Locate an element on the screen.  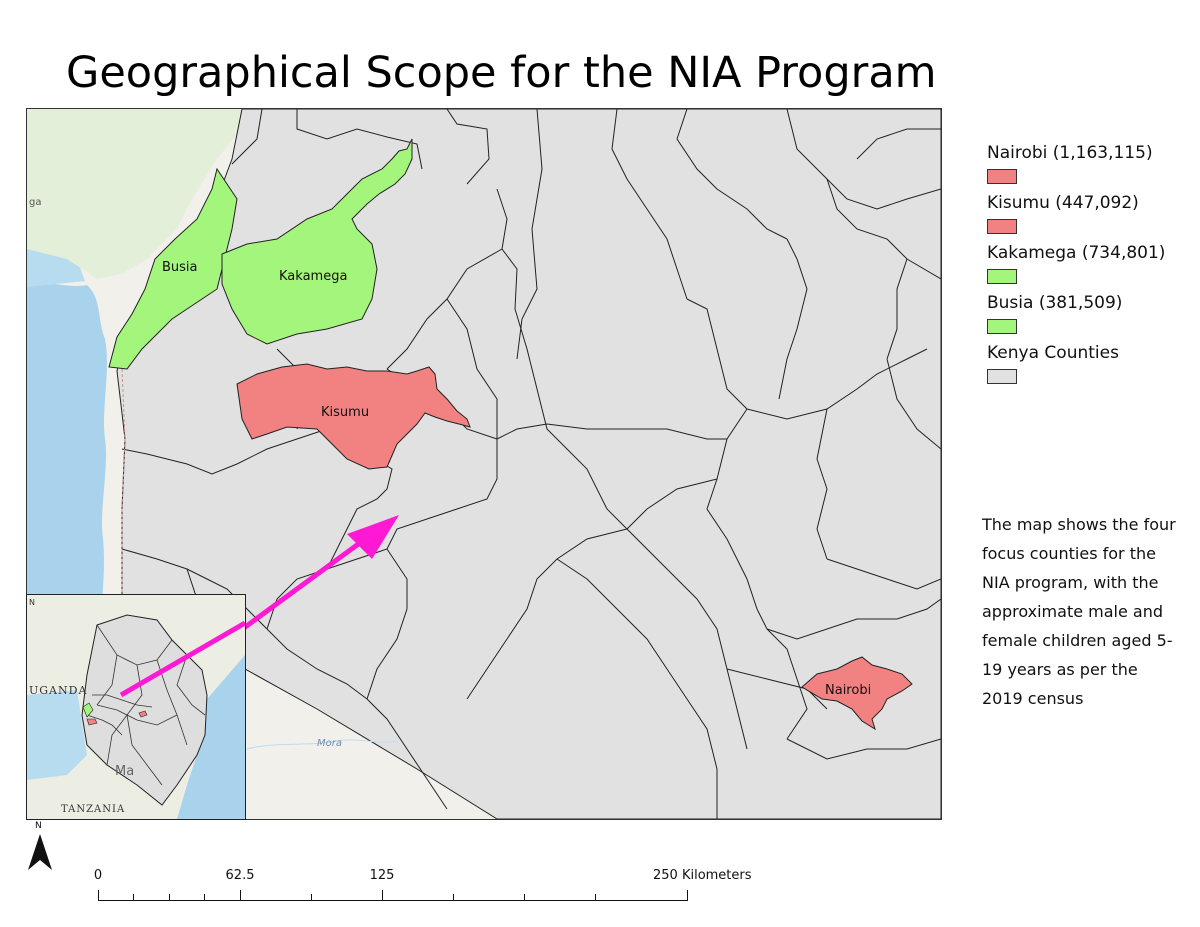
inset-map: UGANDA TANZANIA Ma N is located at coordinates (136, 707).